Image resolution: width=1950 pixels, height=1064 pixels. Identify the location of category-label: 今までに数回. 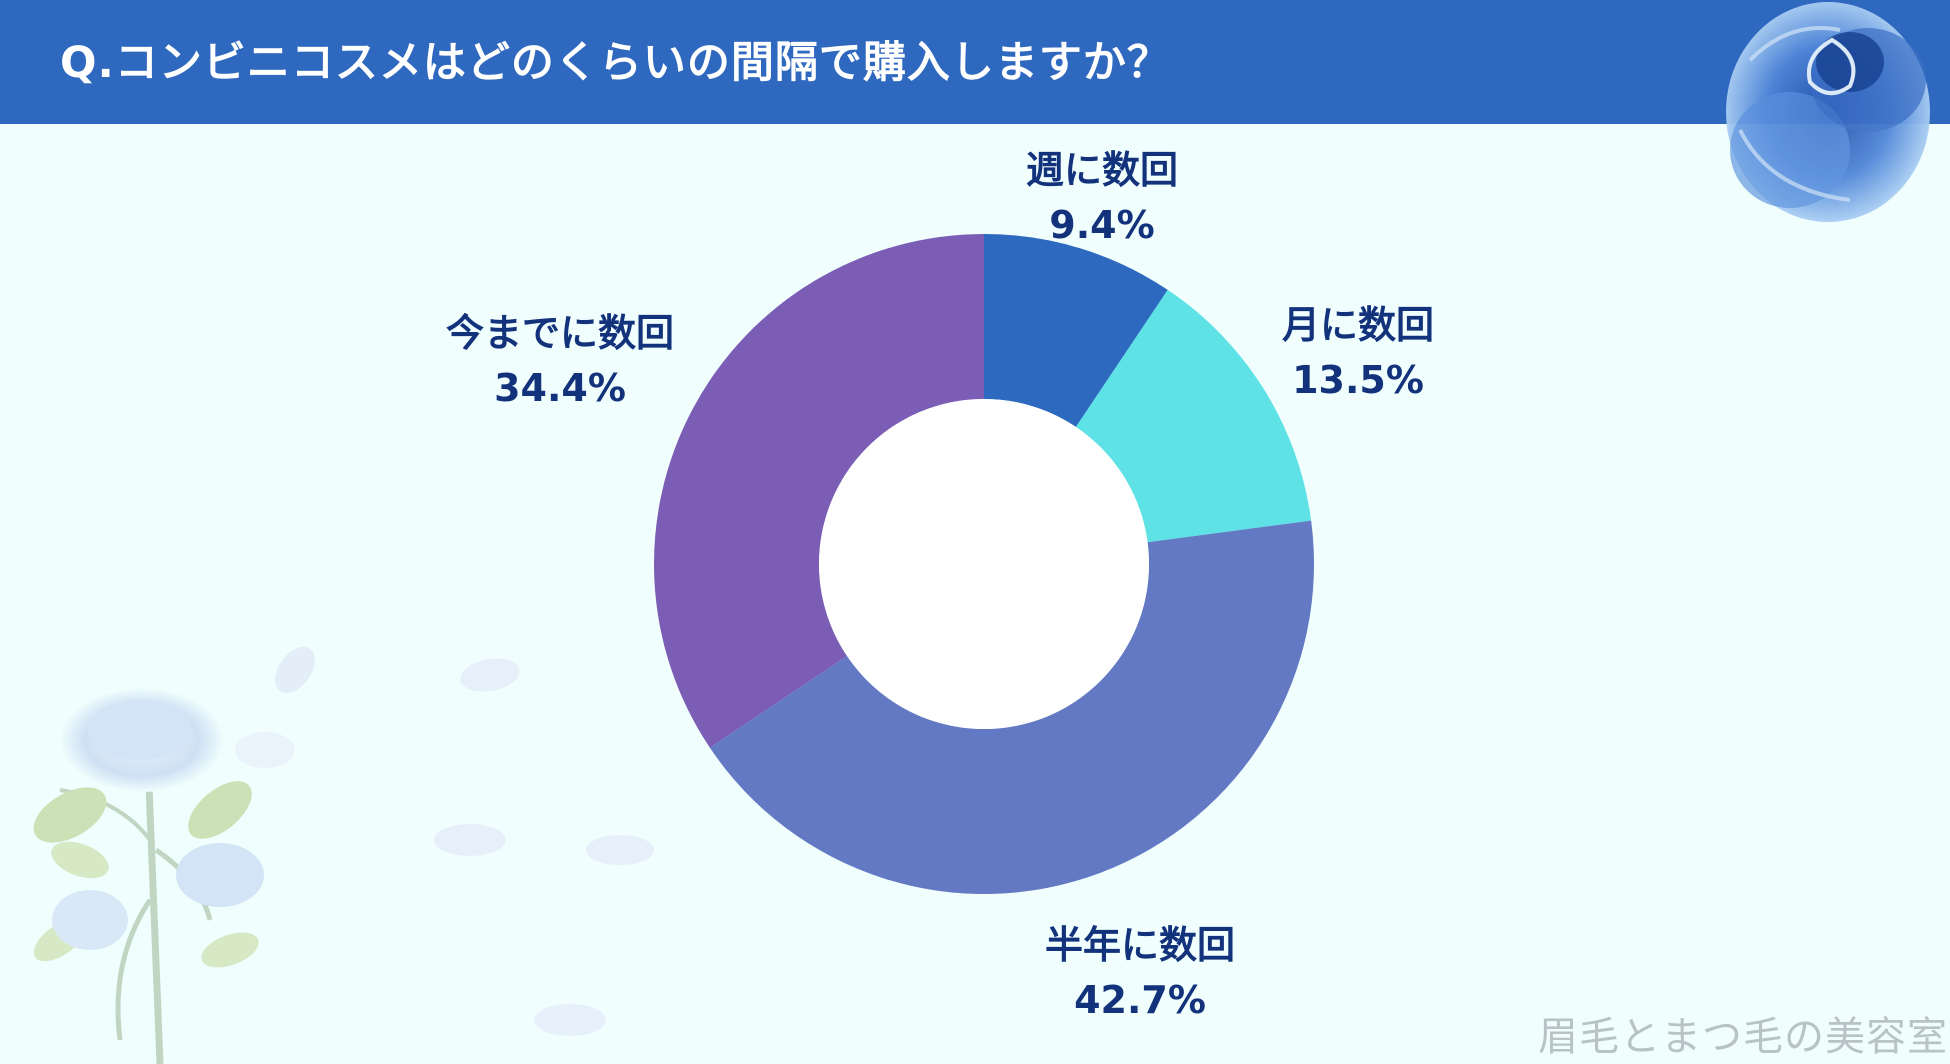
(559, 333).